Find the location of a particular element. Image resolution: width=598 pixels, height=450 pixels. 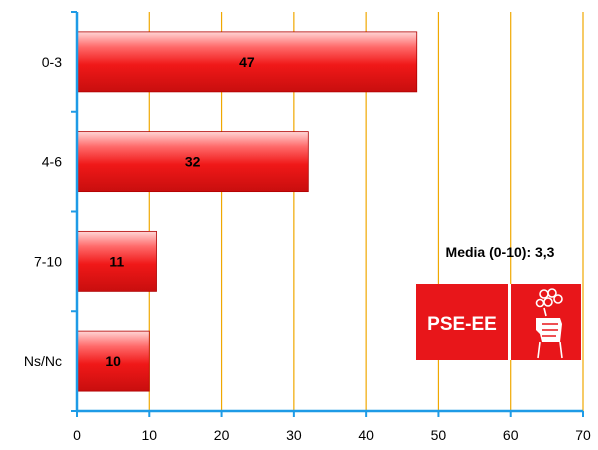

mean-annotation: Media (0-10): 3,3 is located at coordinates (500, 252).